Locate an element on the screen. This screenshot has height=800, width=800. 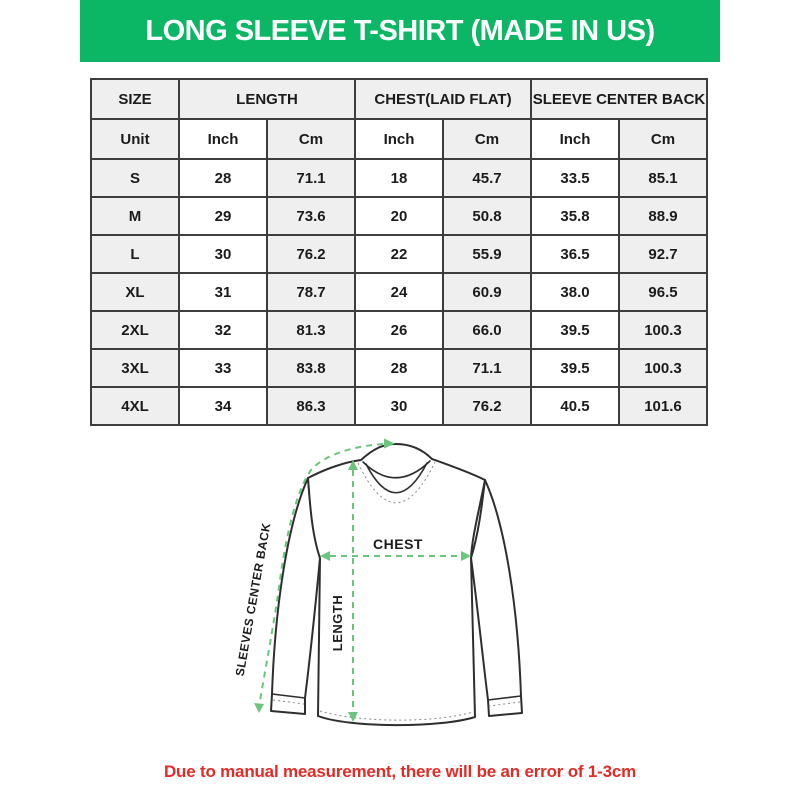
shirt-body is located at coordinates (396, 585).